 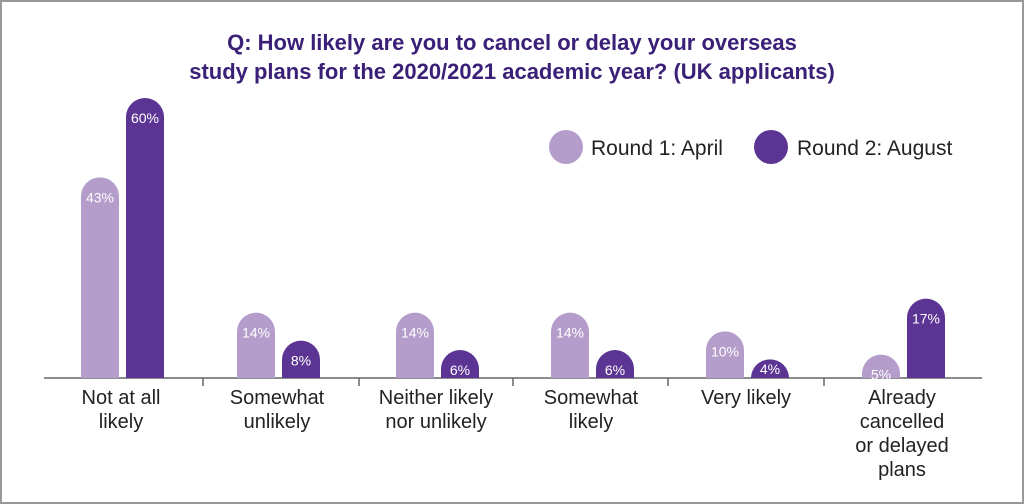 What do you see at coordinates (100, 197) in the screenshot?
I see `bar-value-label: 43%` at bounding box center [100, 197].